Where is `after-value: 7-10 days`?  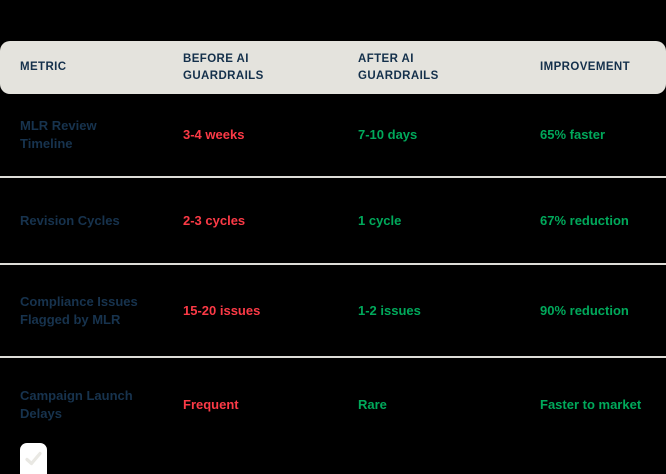 after-value: 7-10 days is located at coordinates (388, 135).